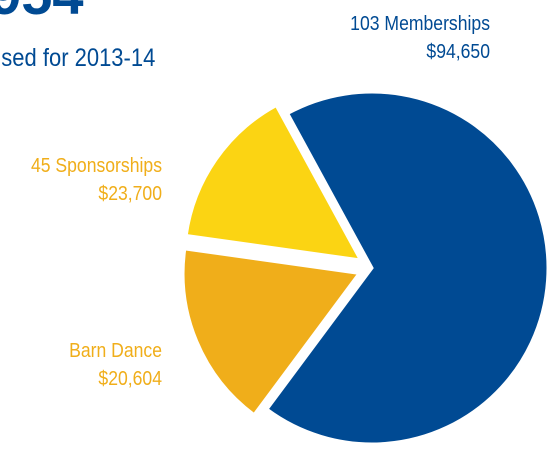  I want to click on chart-title: $138,954, so click(42, 13).